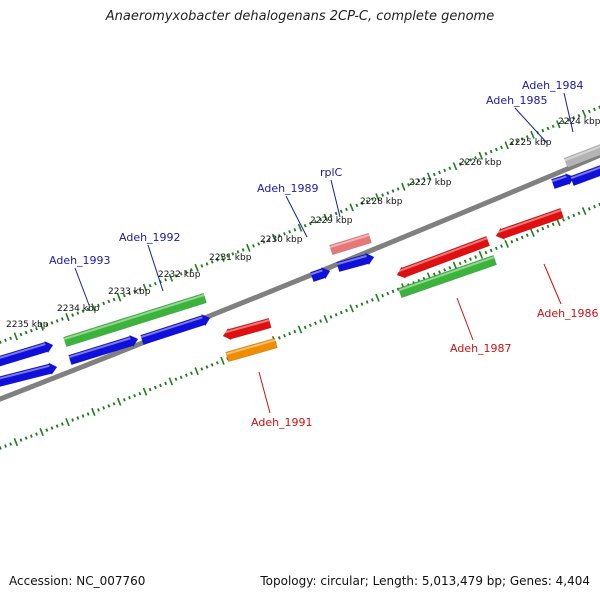 The image size is (600, 600). Describe the element at coordinates (349, 241) in the screenshot. I see `gene-arrow-pink-1-highlight` at that location.